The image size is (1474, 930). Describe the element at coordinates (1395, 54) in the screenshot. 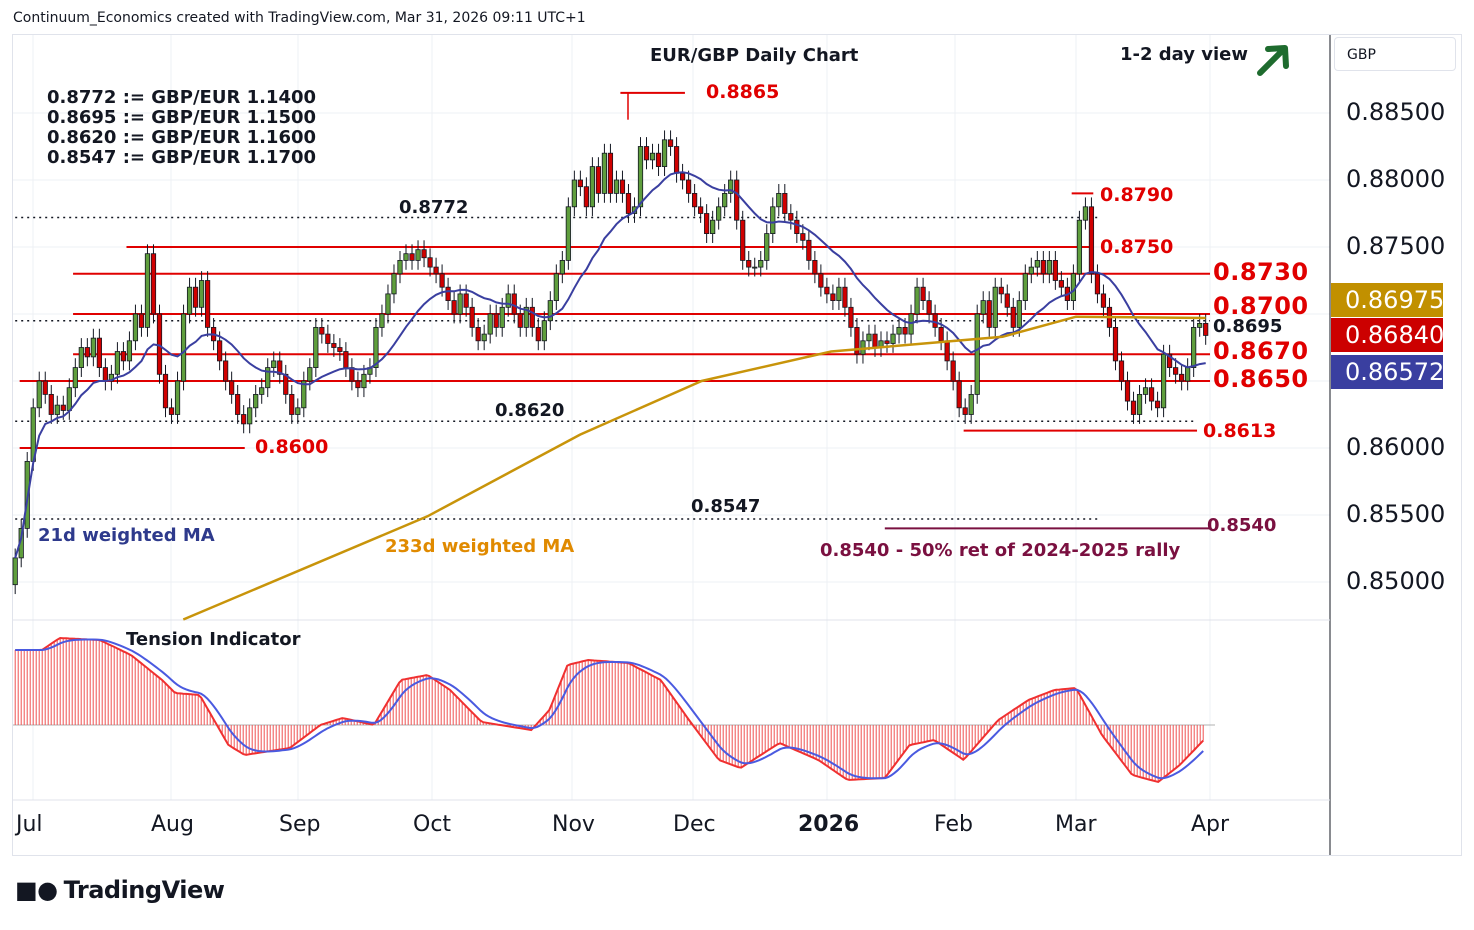

I see `currency-button: GBP` at that location.